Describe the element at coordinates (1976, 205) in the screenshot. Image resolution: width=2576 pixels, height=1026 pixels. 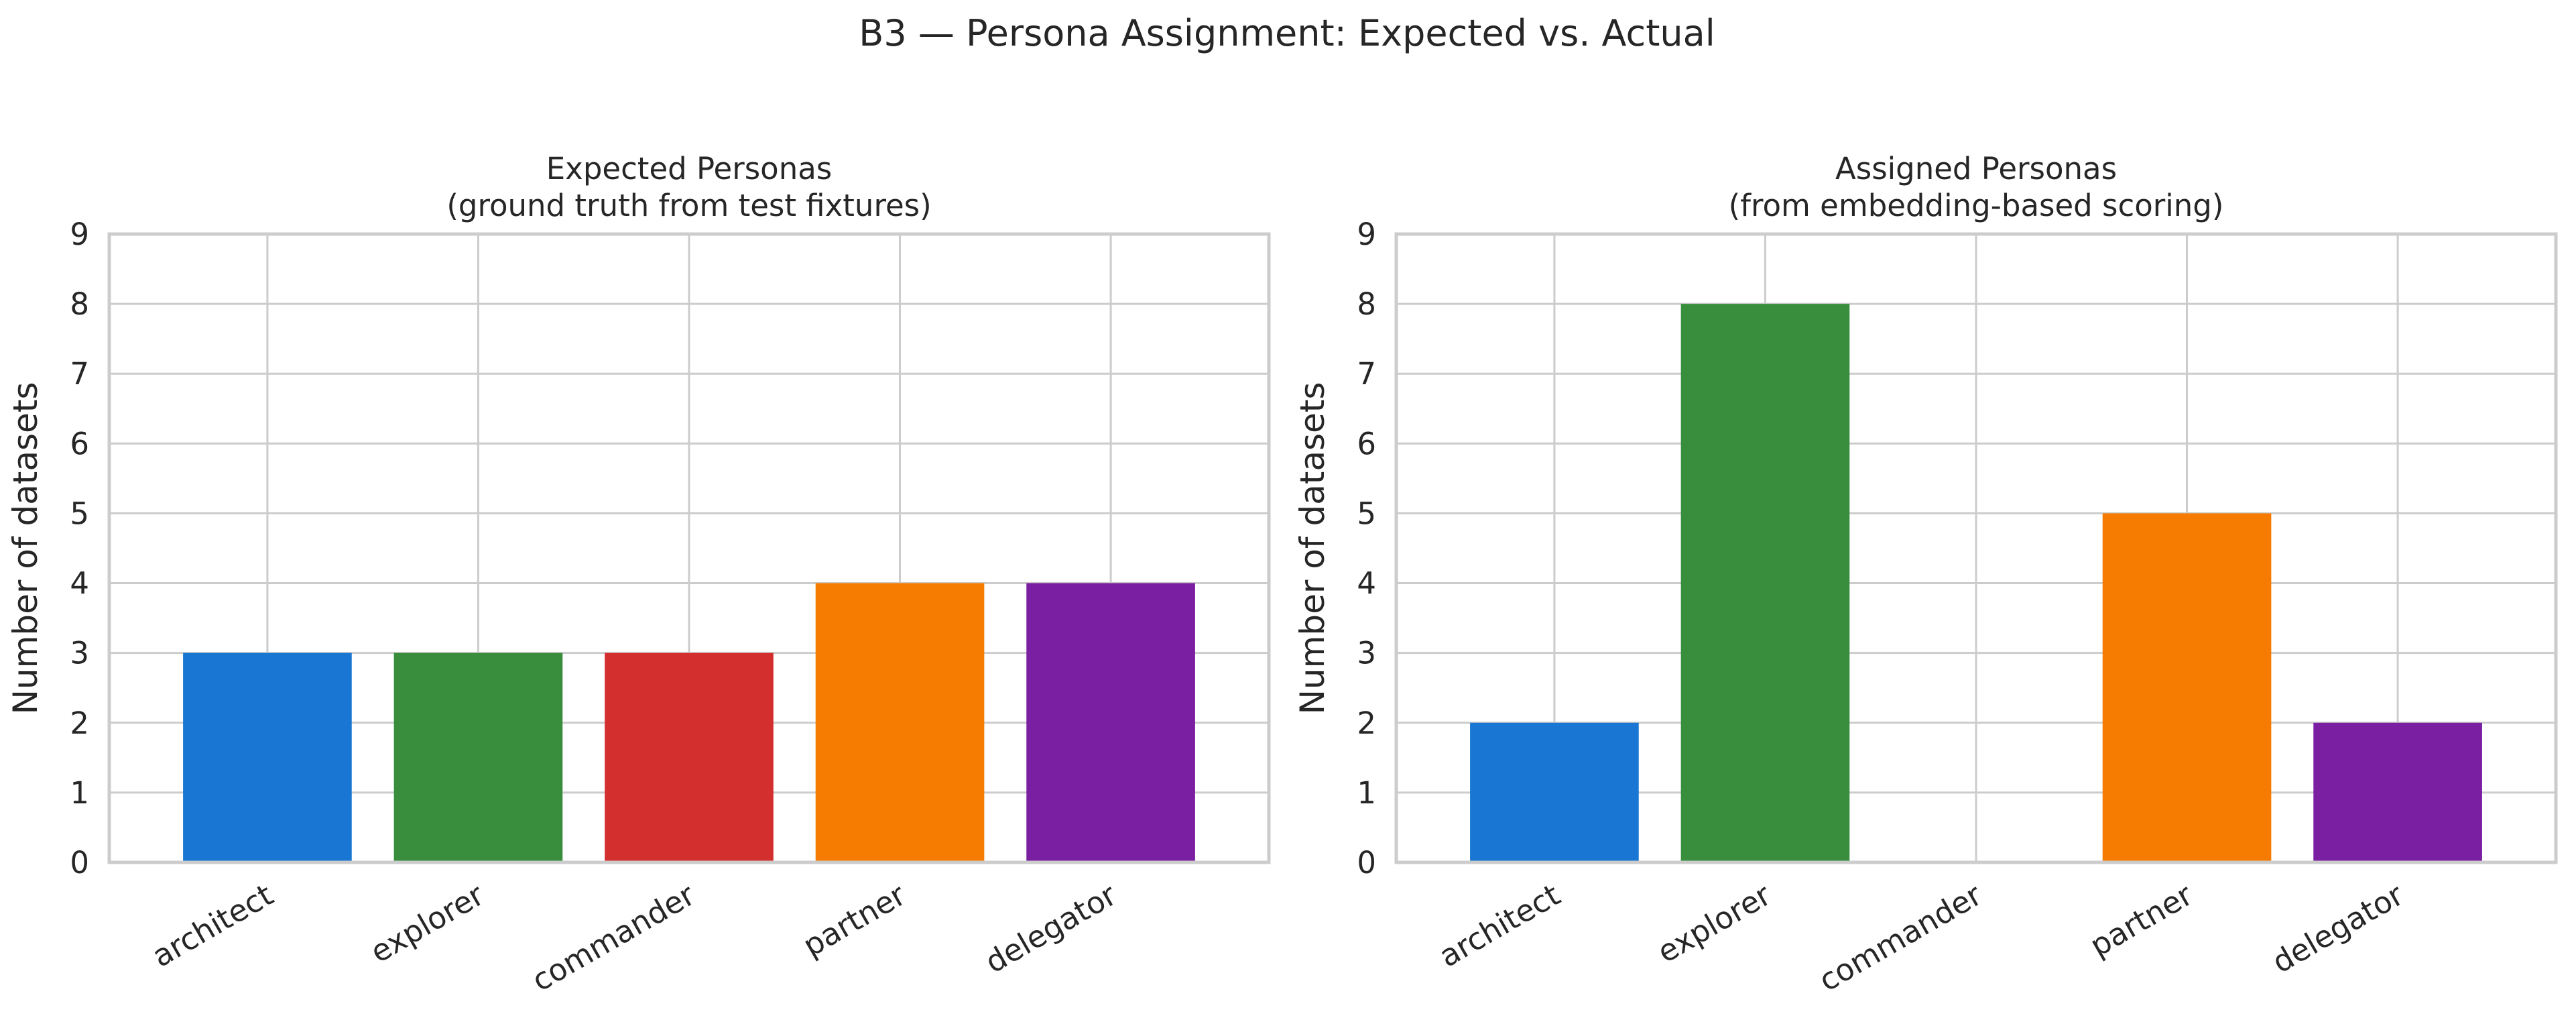
I see `panel-title: (from embedding-based scoring)` at that location.